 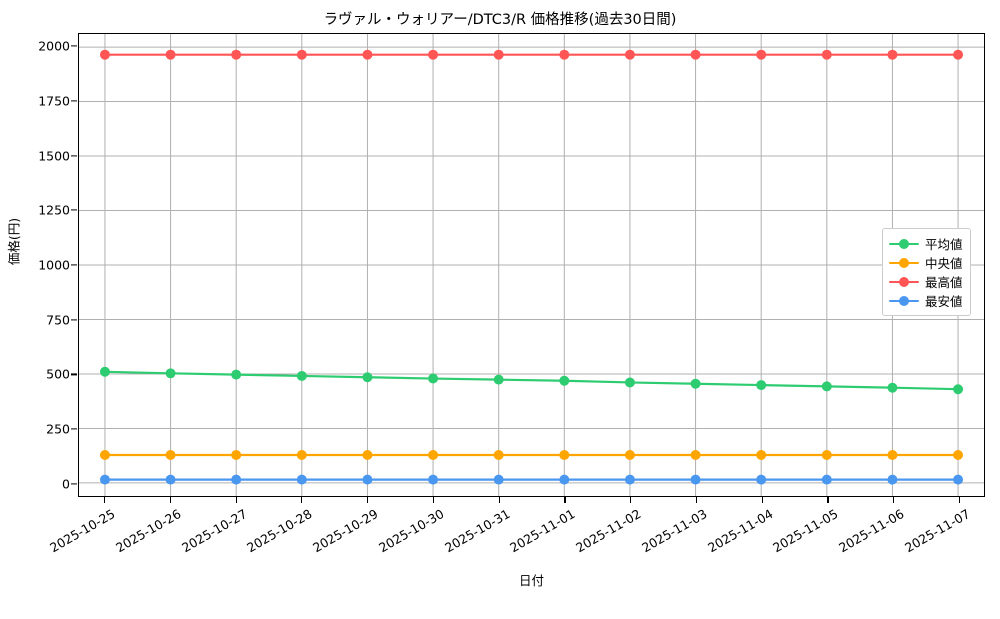 What do you see at coordinates (58, 429) in the screenshot?
I see `y-tick-label: 250` at bounding box center [58, 429].